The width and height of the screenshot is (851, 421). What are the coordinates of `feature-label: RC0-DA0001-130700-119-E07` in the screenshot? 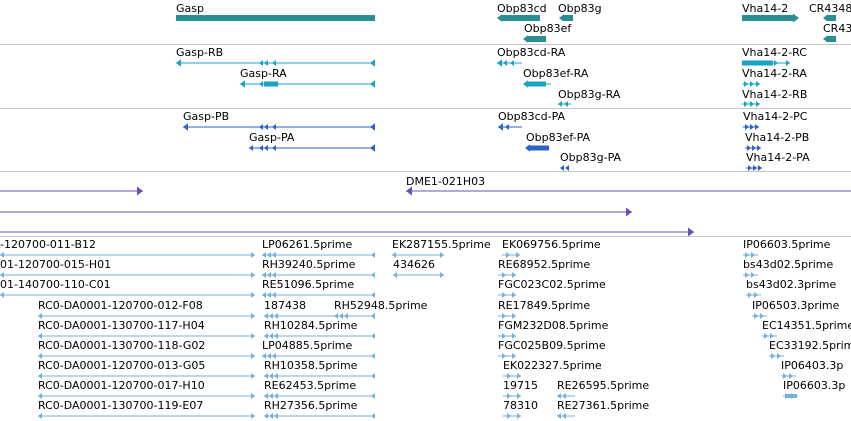 It's located at (121, 405).